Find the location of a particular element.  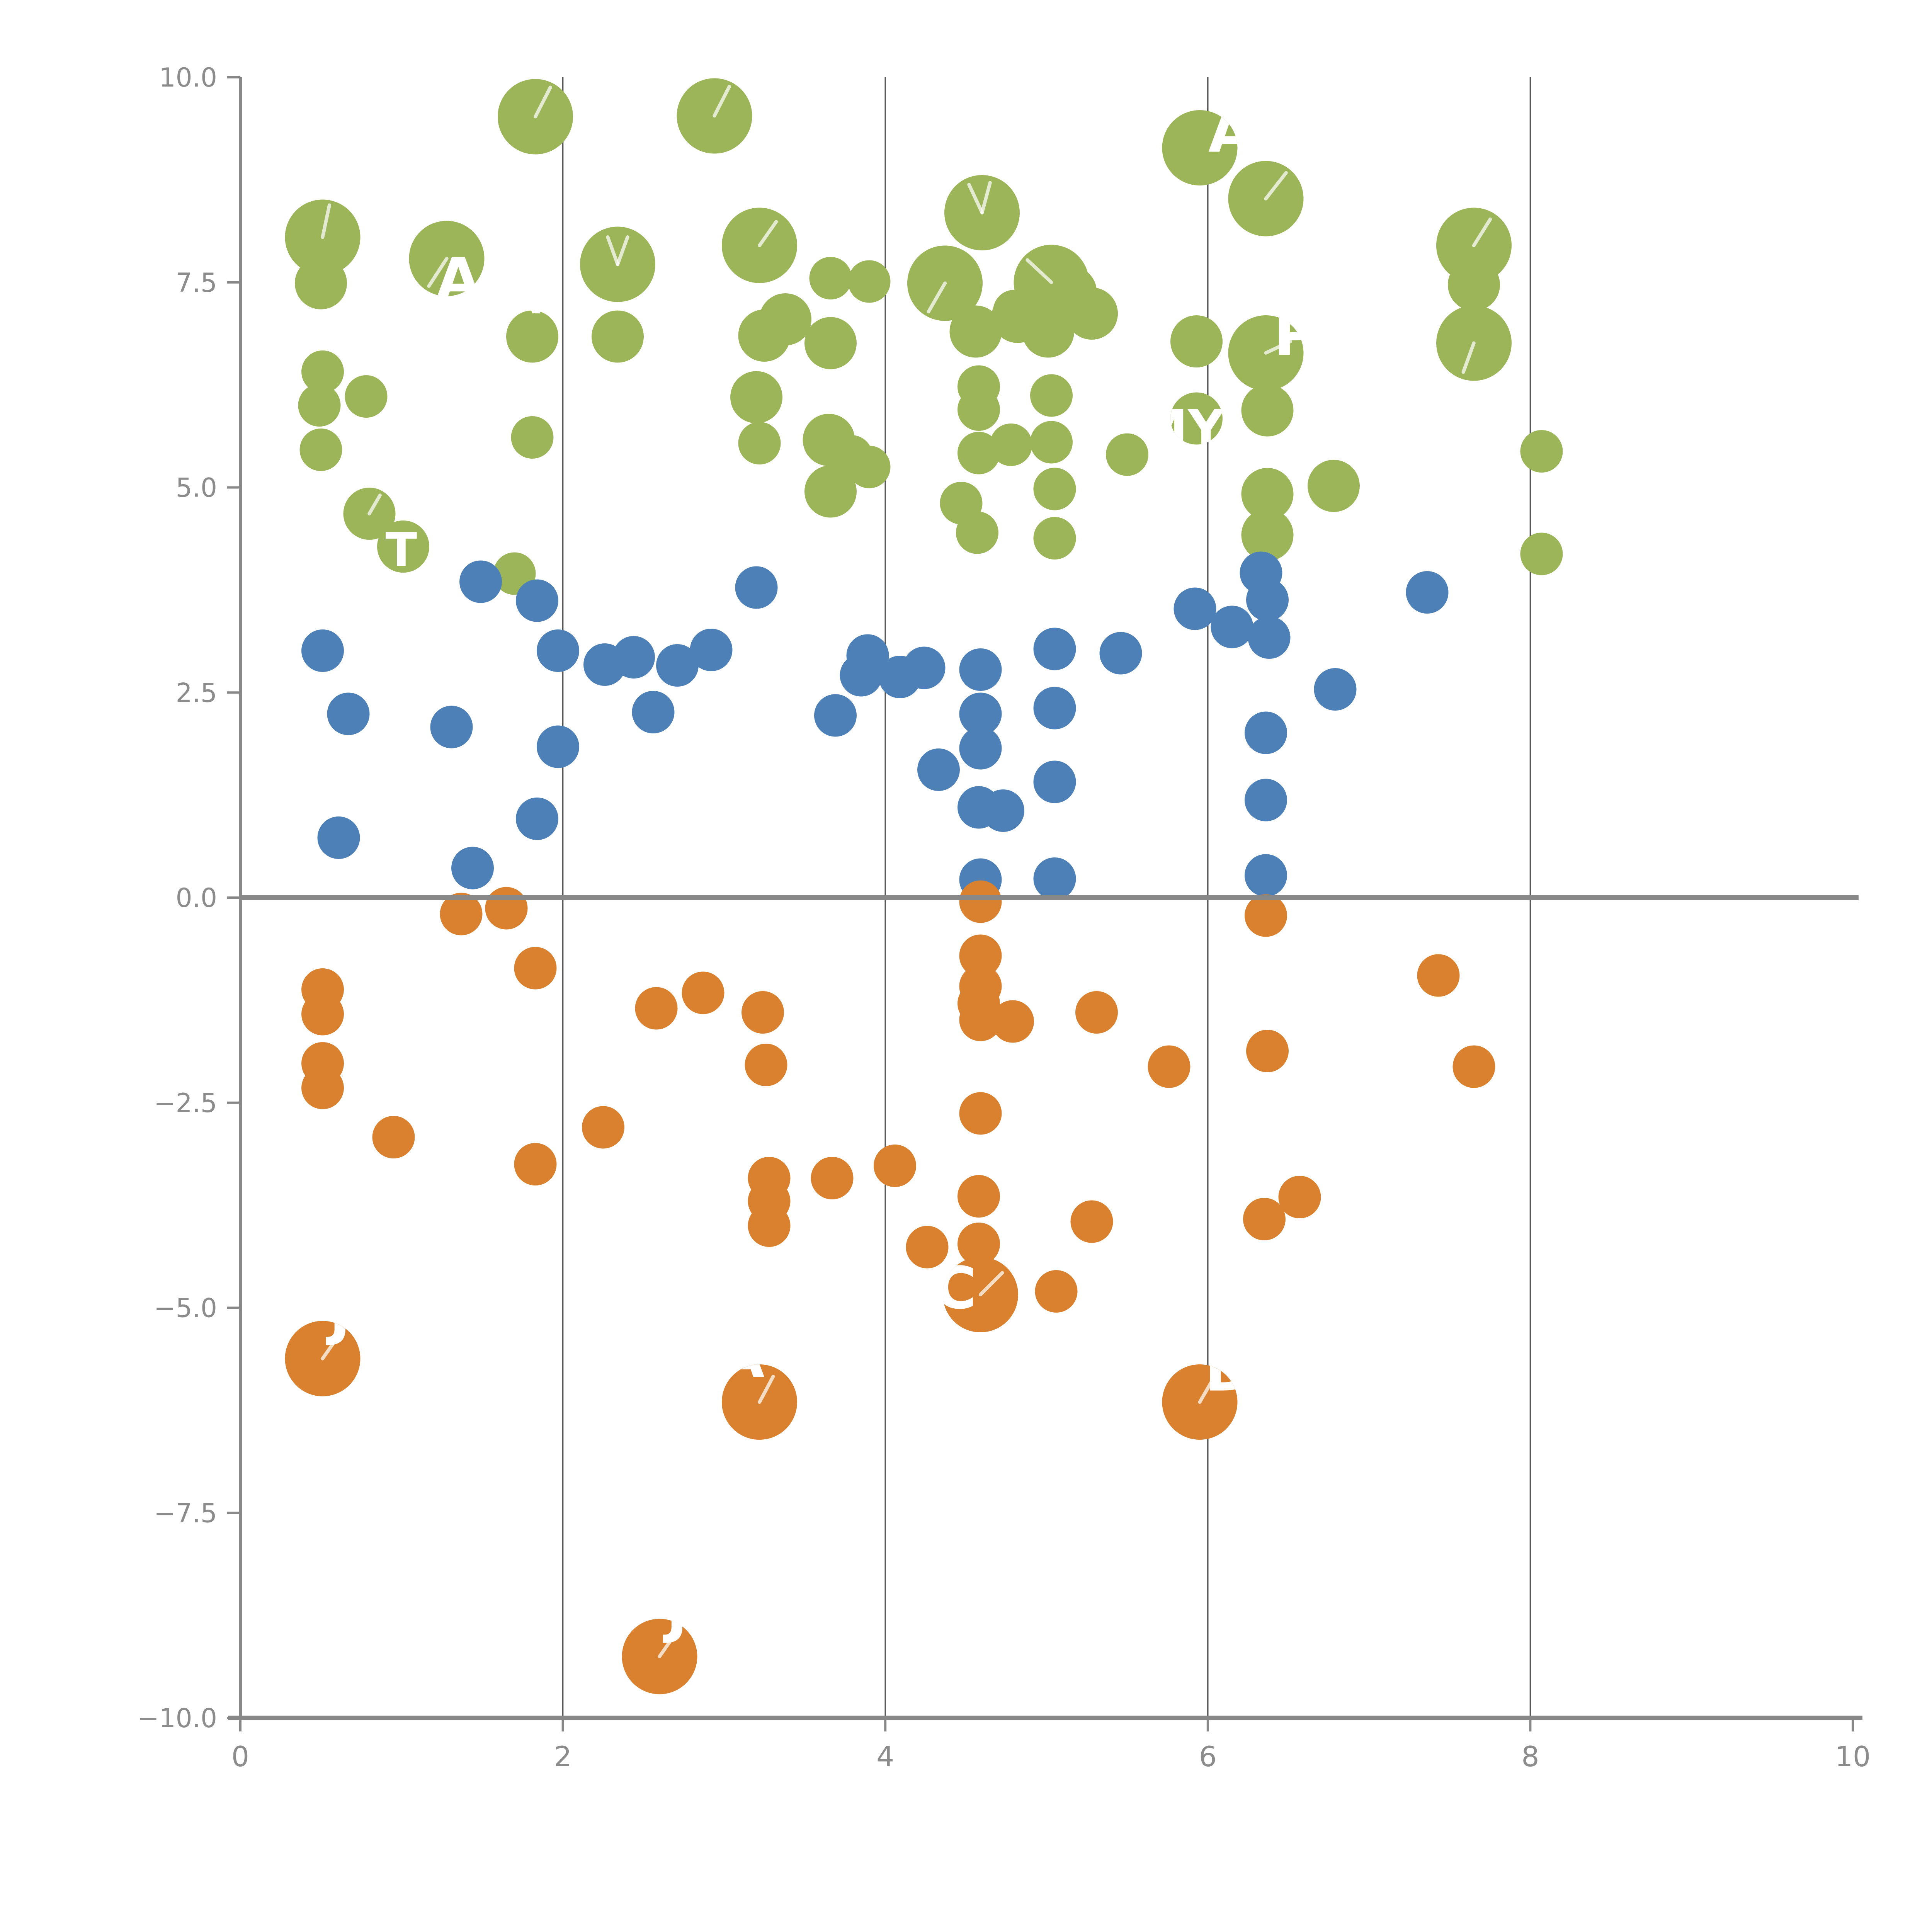

y-tick-label: −7.5 is located at coordinates (185, 1513).